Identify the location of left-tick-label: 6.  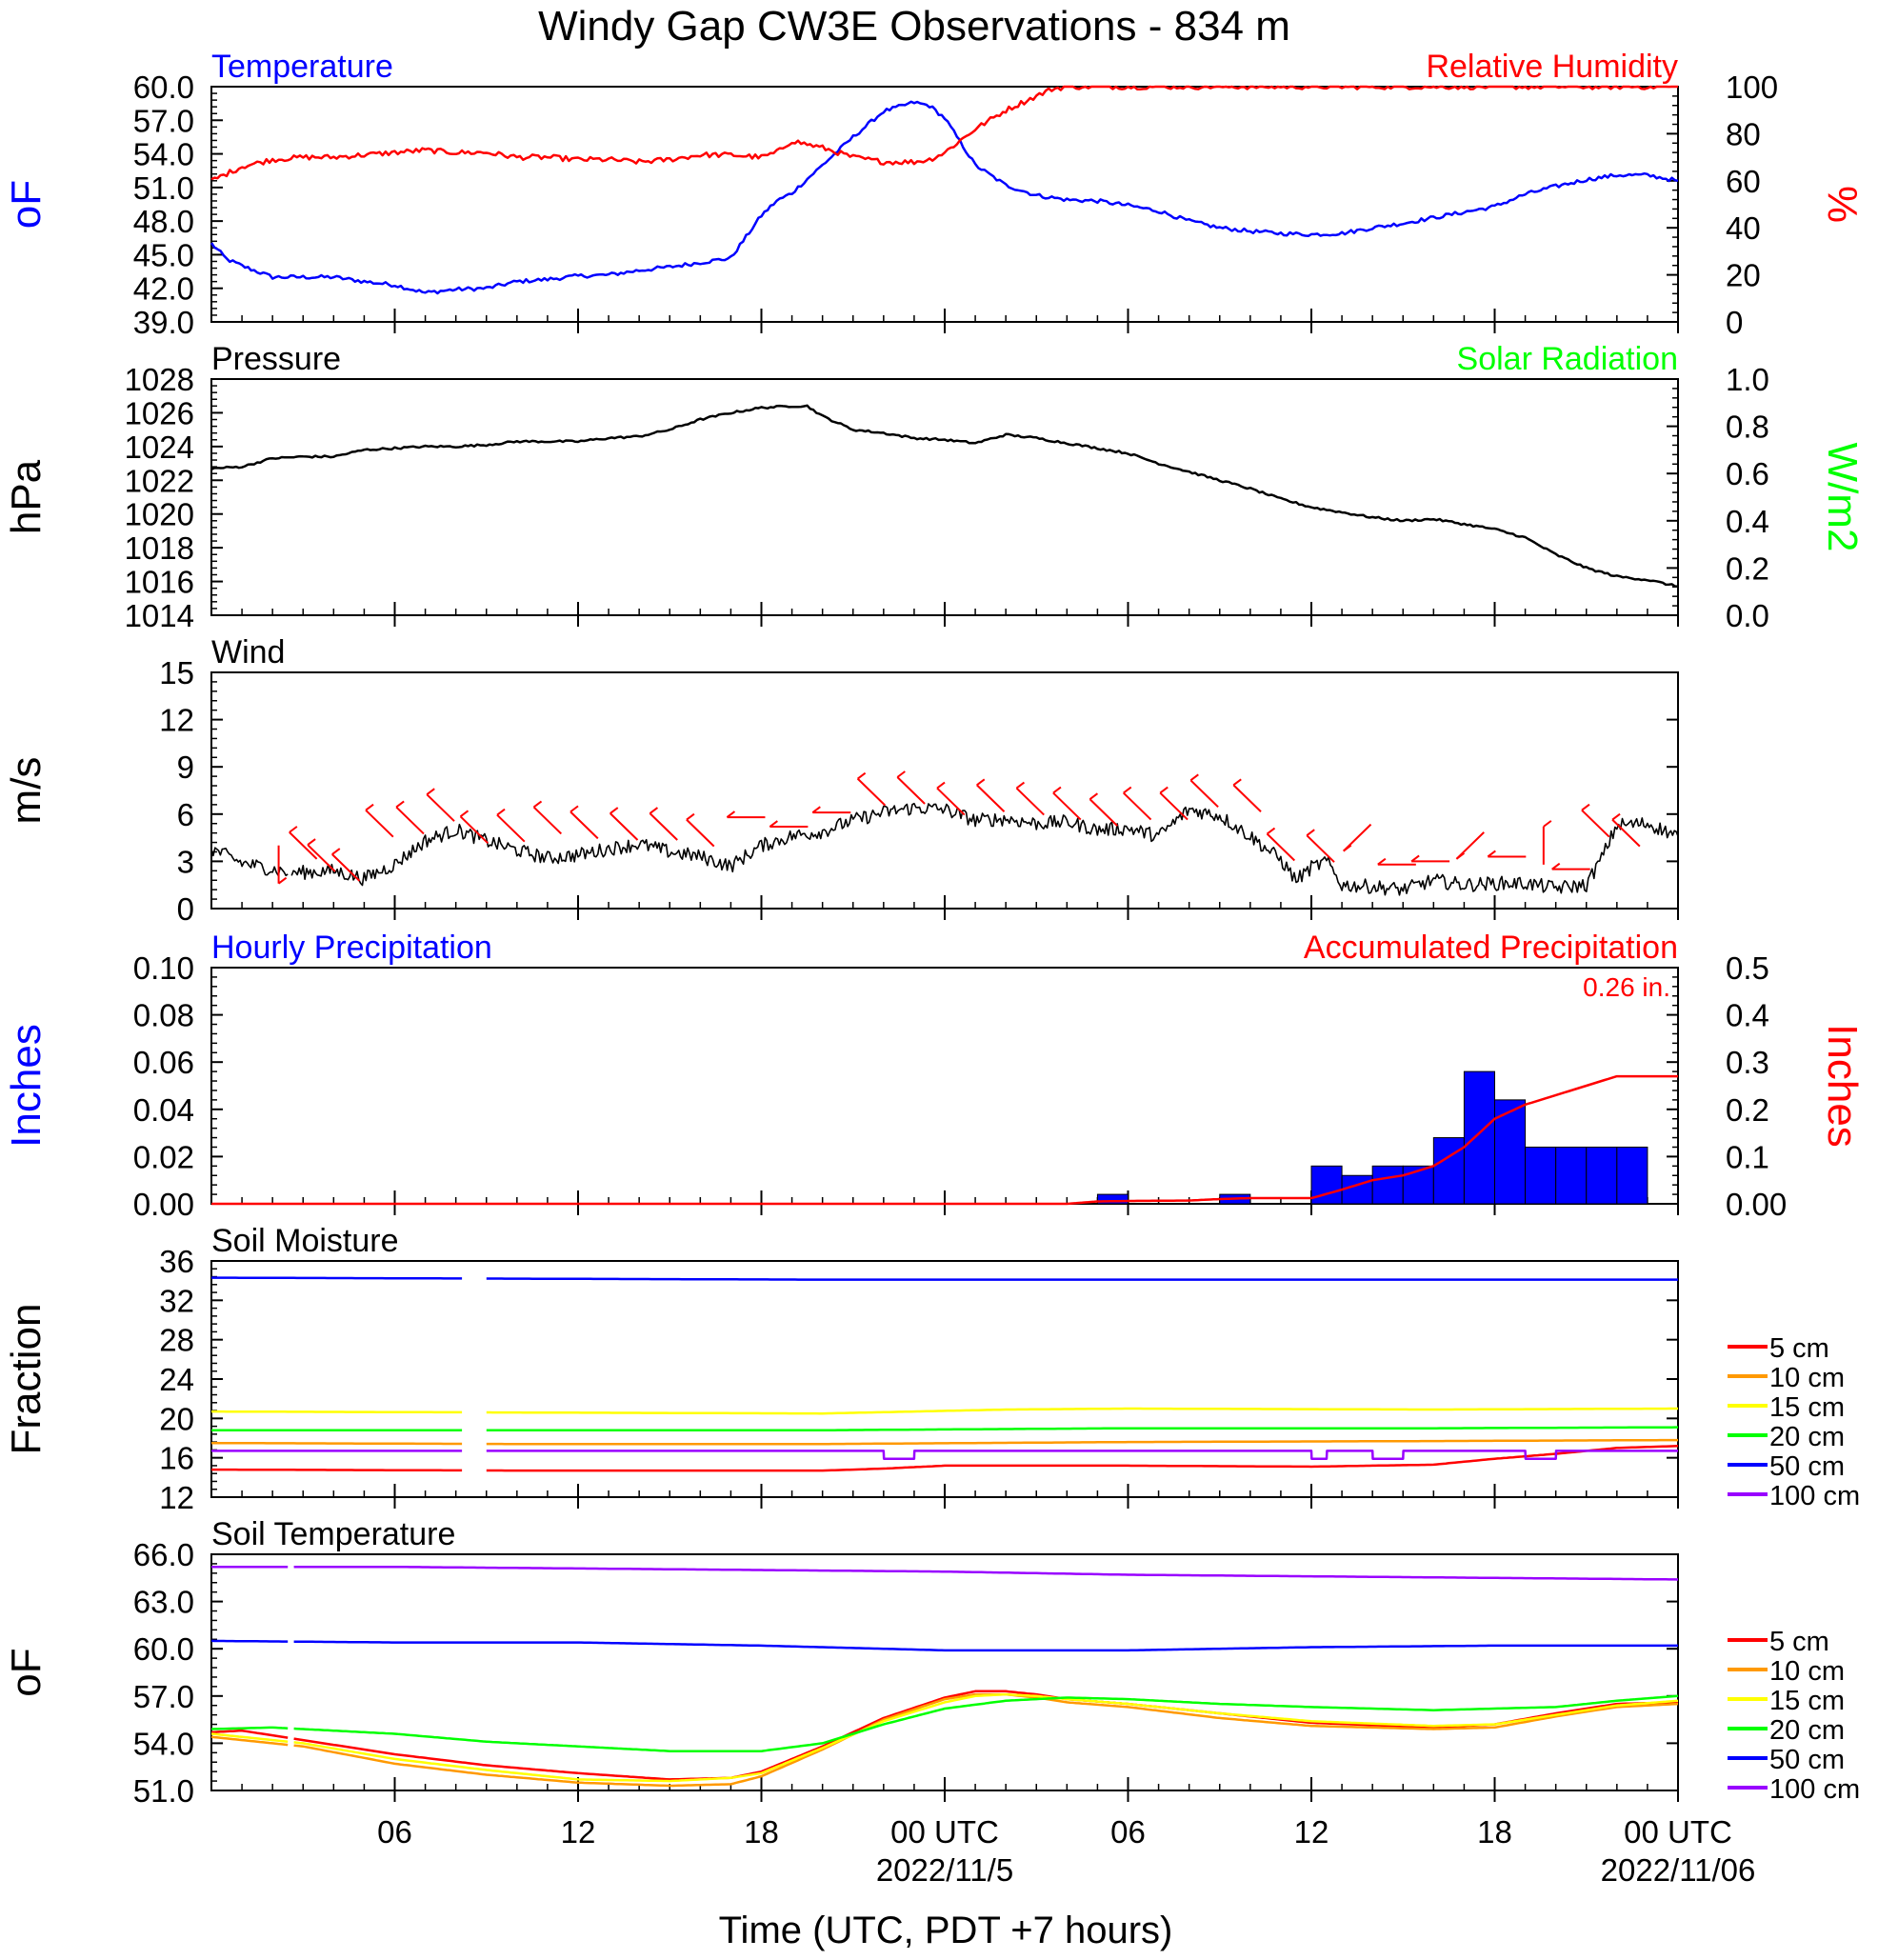
(185, 814).